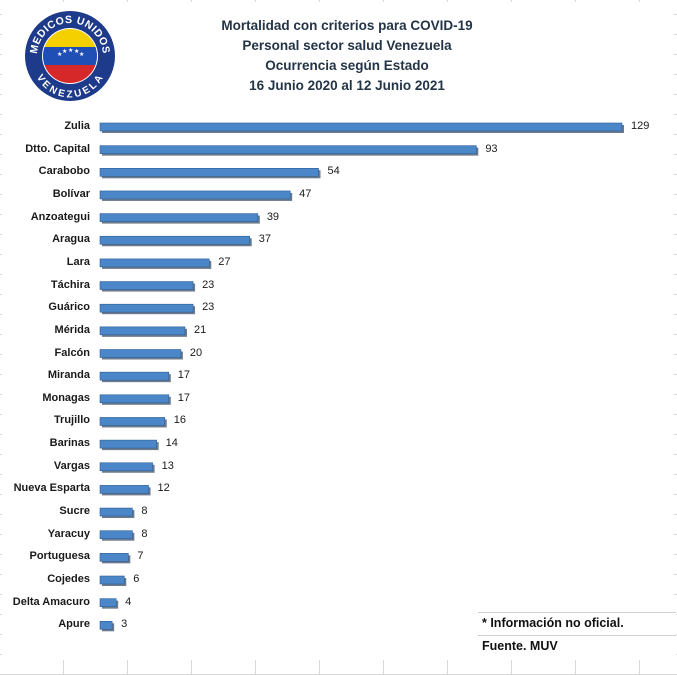 This screenshot has height=675, width=677. Describe the element at coordinates (66, 397) in the screenshot. I see `category-label: Monagas` at that location.